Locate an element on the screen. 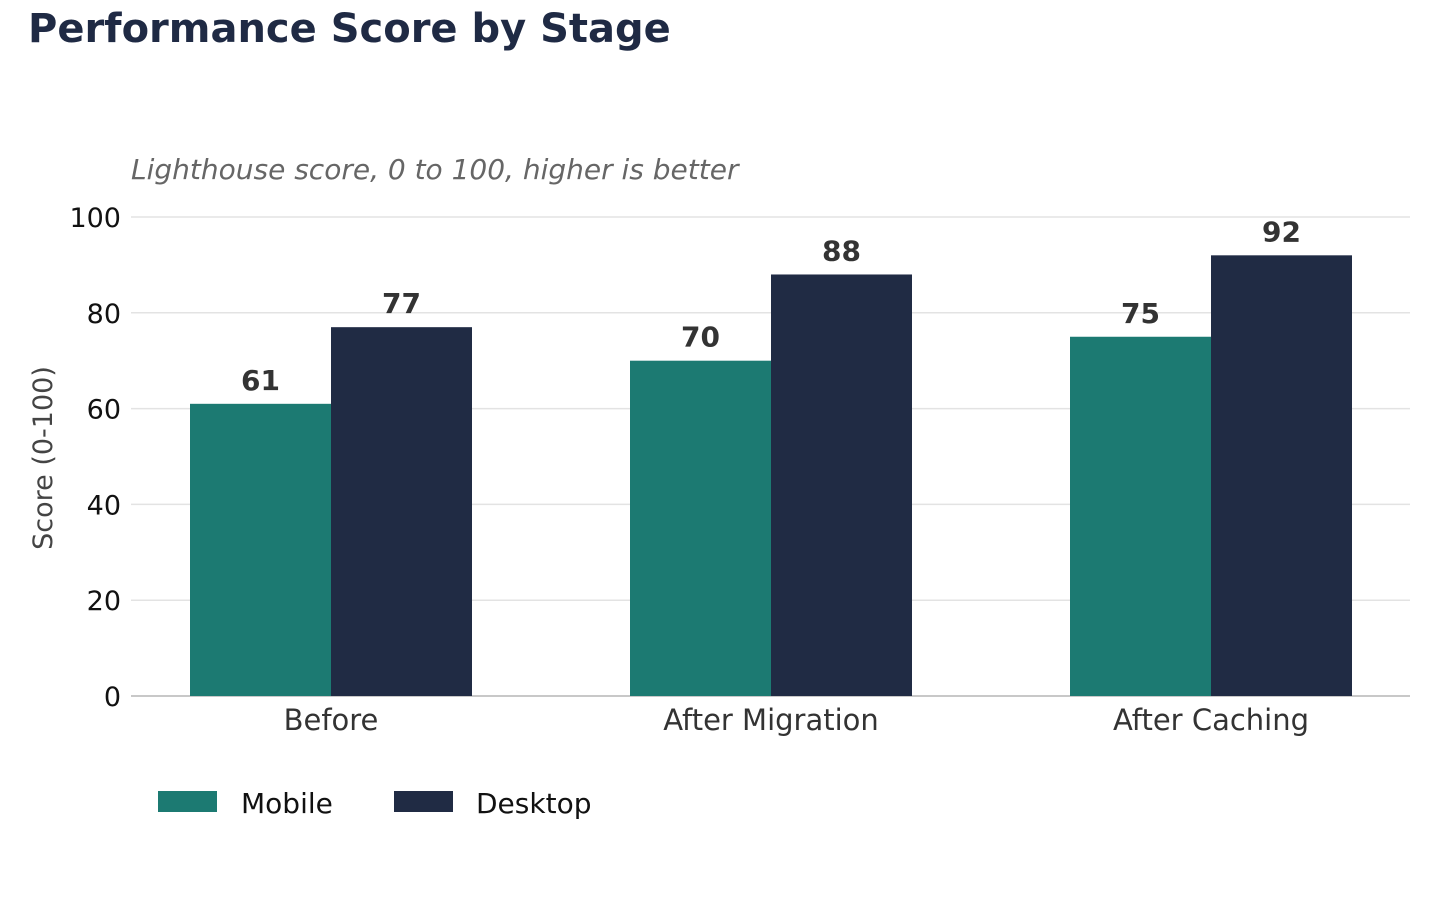  y-axis-label: Score (0-100) is located at coordinates (43, 458).